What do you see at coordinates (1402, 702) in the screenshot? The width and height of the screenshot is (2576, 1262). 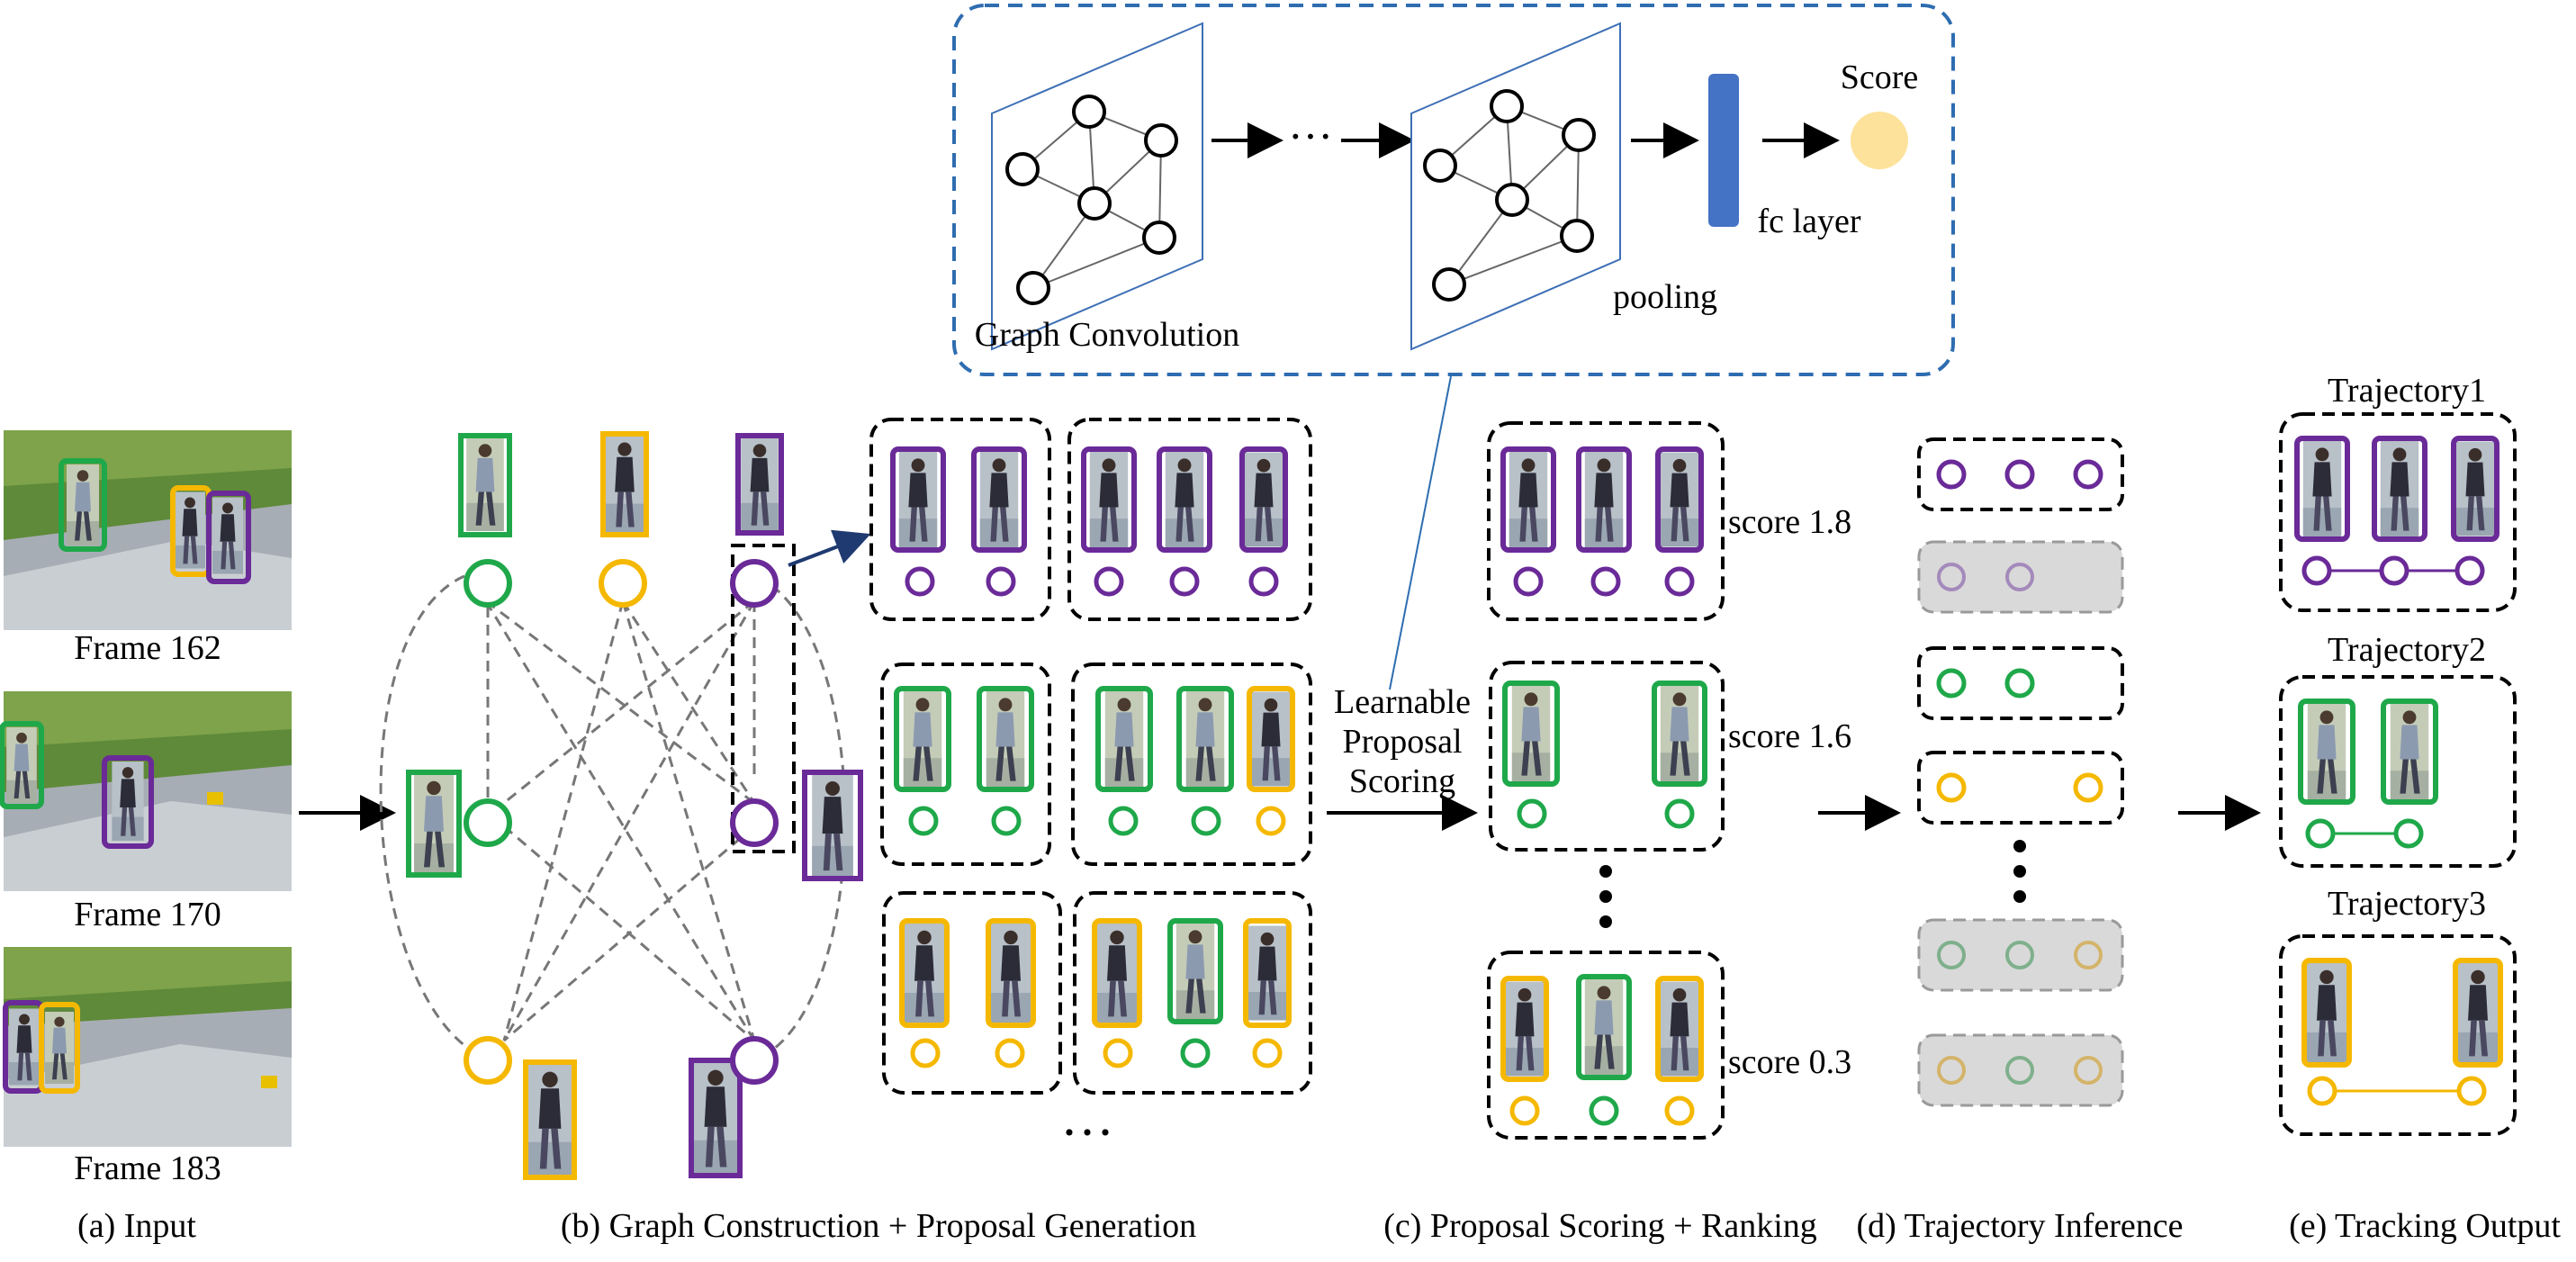 I see `learnable-line-1: Learnable` at bounding box center [1402, 702].